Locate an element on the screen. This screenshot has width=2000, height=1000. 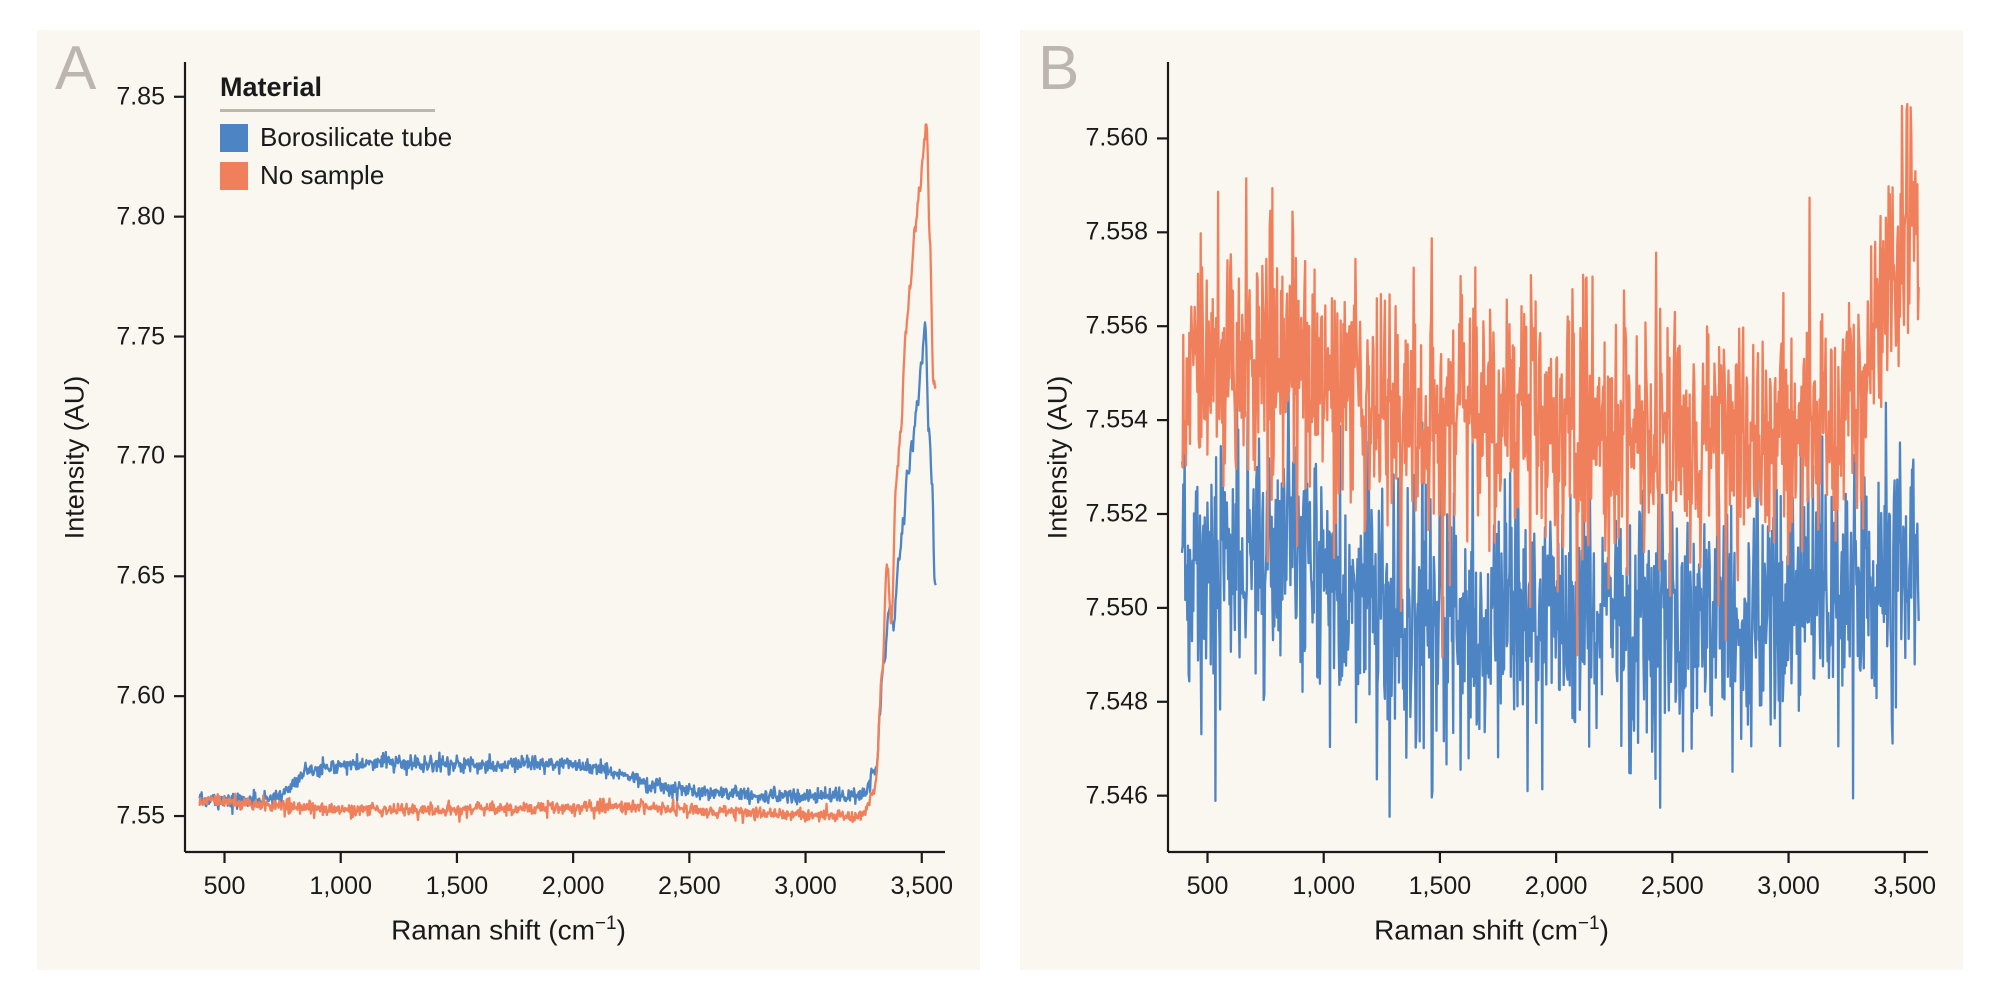
y-tick-label: 7.560 is located at coordinates (1116, 137).